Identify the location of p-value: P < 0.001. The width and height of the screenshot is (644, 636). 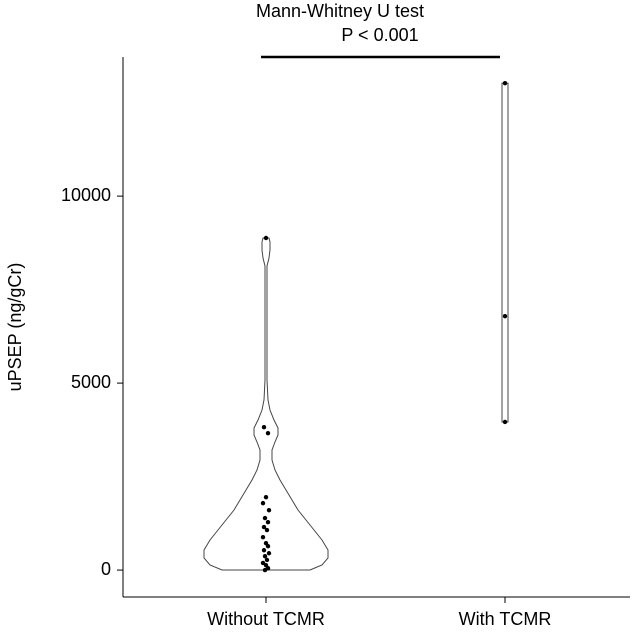
(379, 35).